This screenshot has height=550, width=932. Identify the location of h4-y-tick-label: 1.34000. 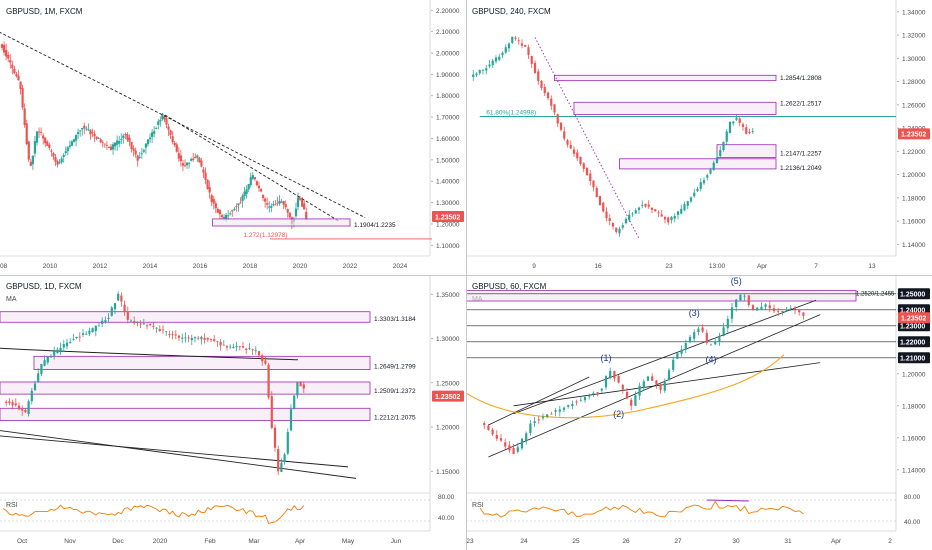
(914, 12).